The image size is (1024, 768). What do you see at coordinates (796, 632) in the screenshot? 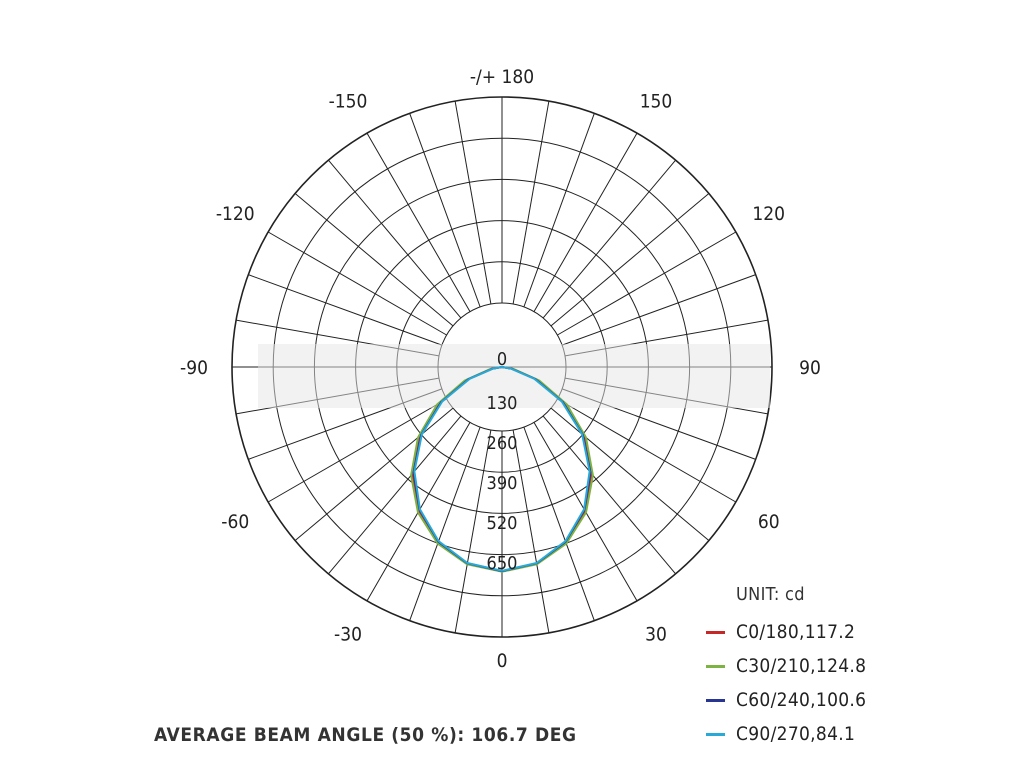
I see `legend-label-0: C0/180,117.2` at bounding box center [796, 632].